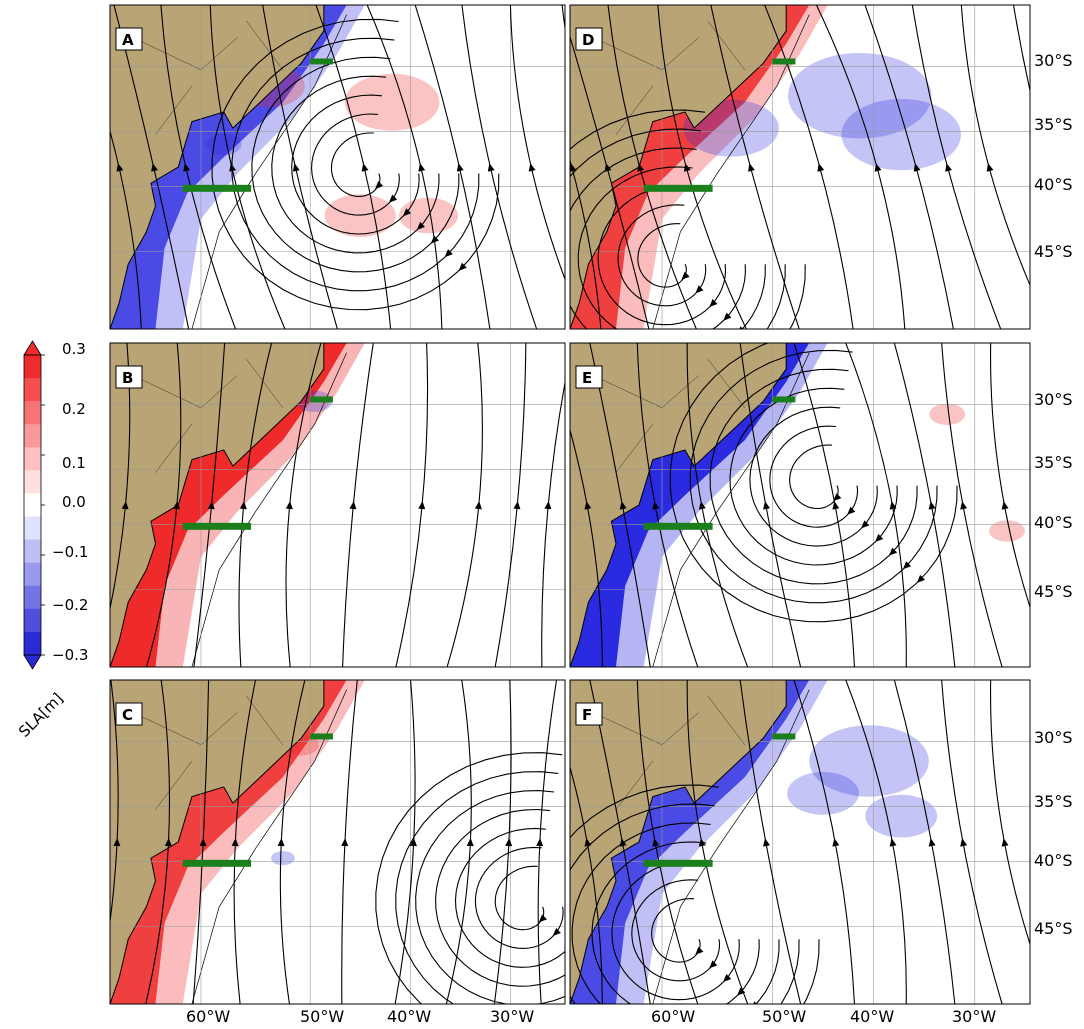 This screenshot has height=1029, width=1084. I want to click on panel-label: D, so click(588, 40).